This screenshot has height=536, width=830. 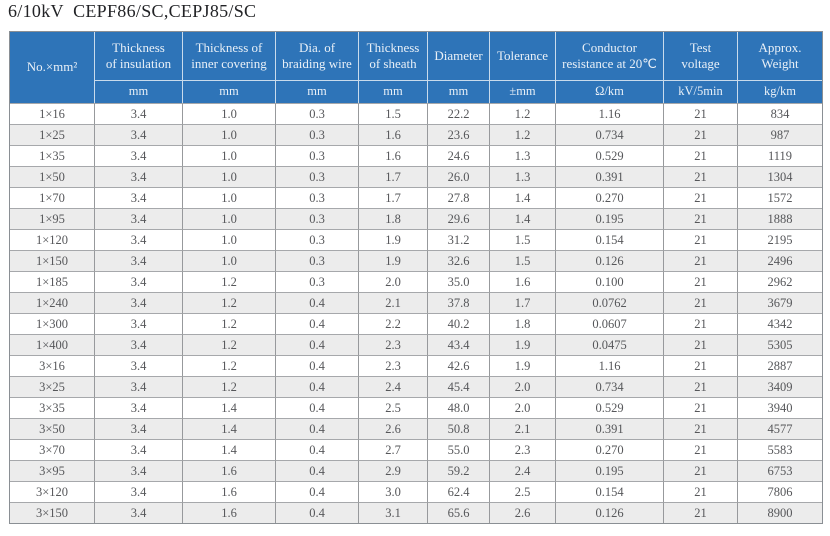 I want to click on table-cell: 0.270, so click(x=610, y=197).